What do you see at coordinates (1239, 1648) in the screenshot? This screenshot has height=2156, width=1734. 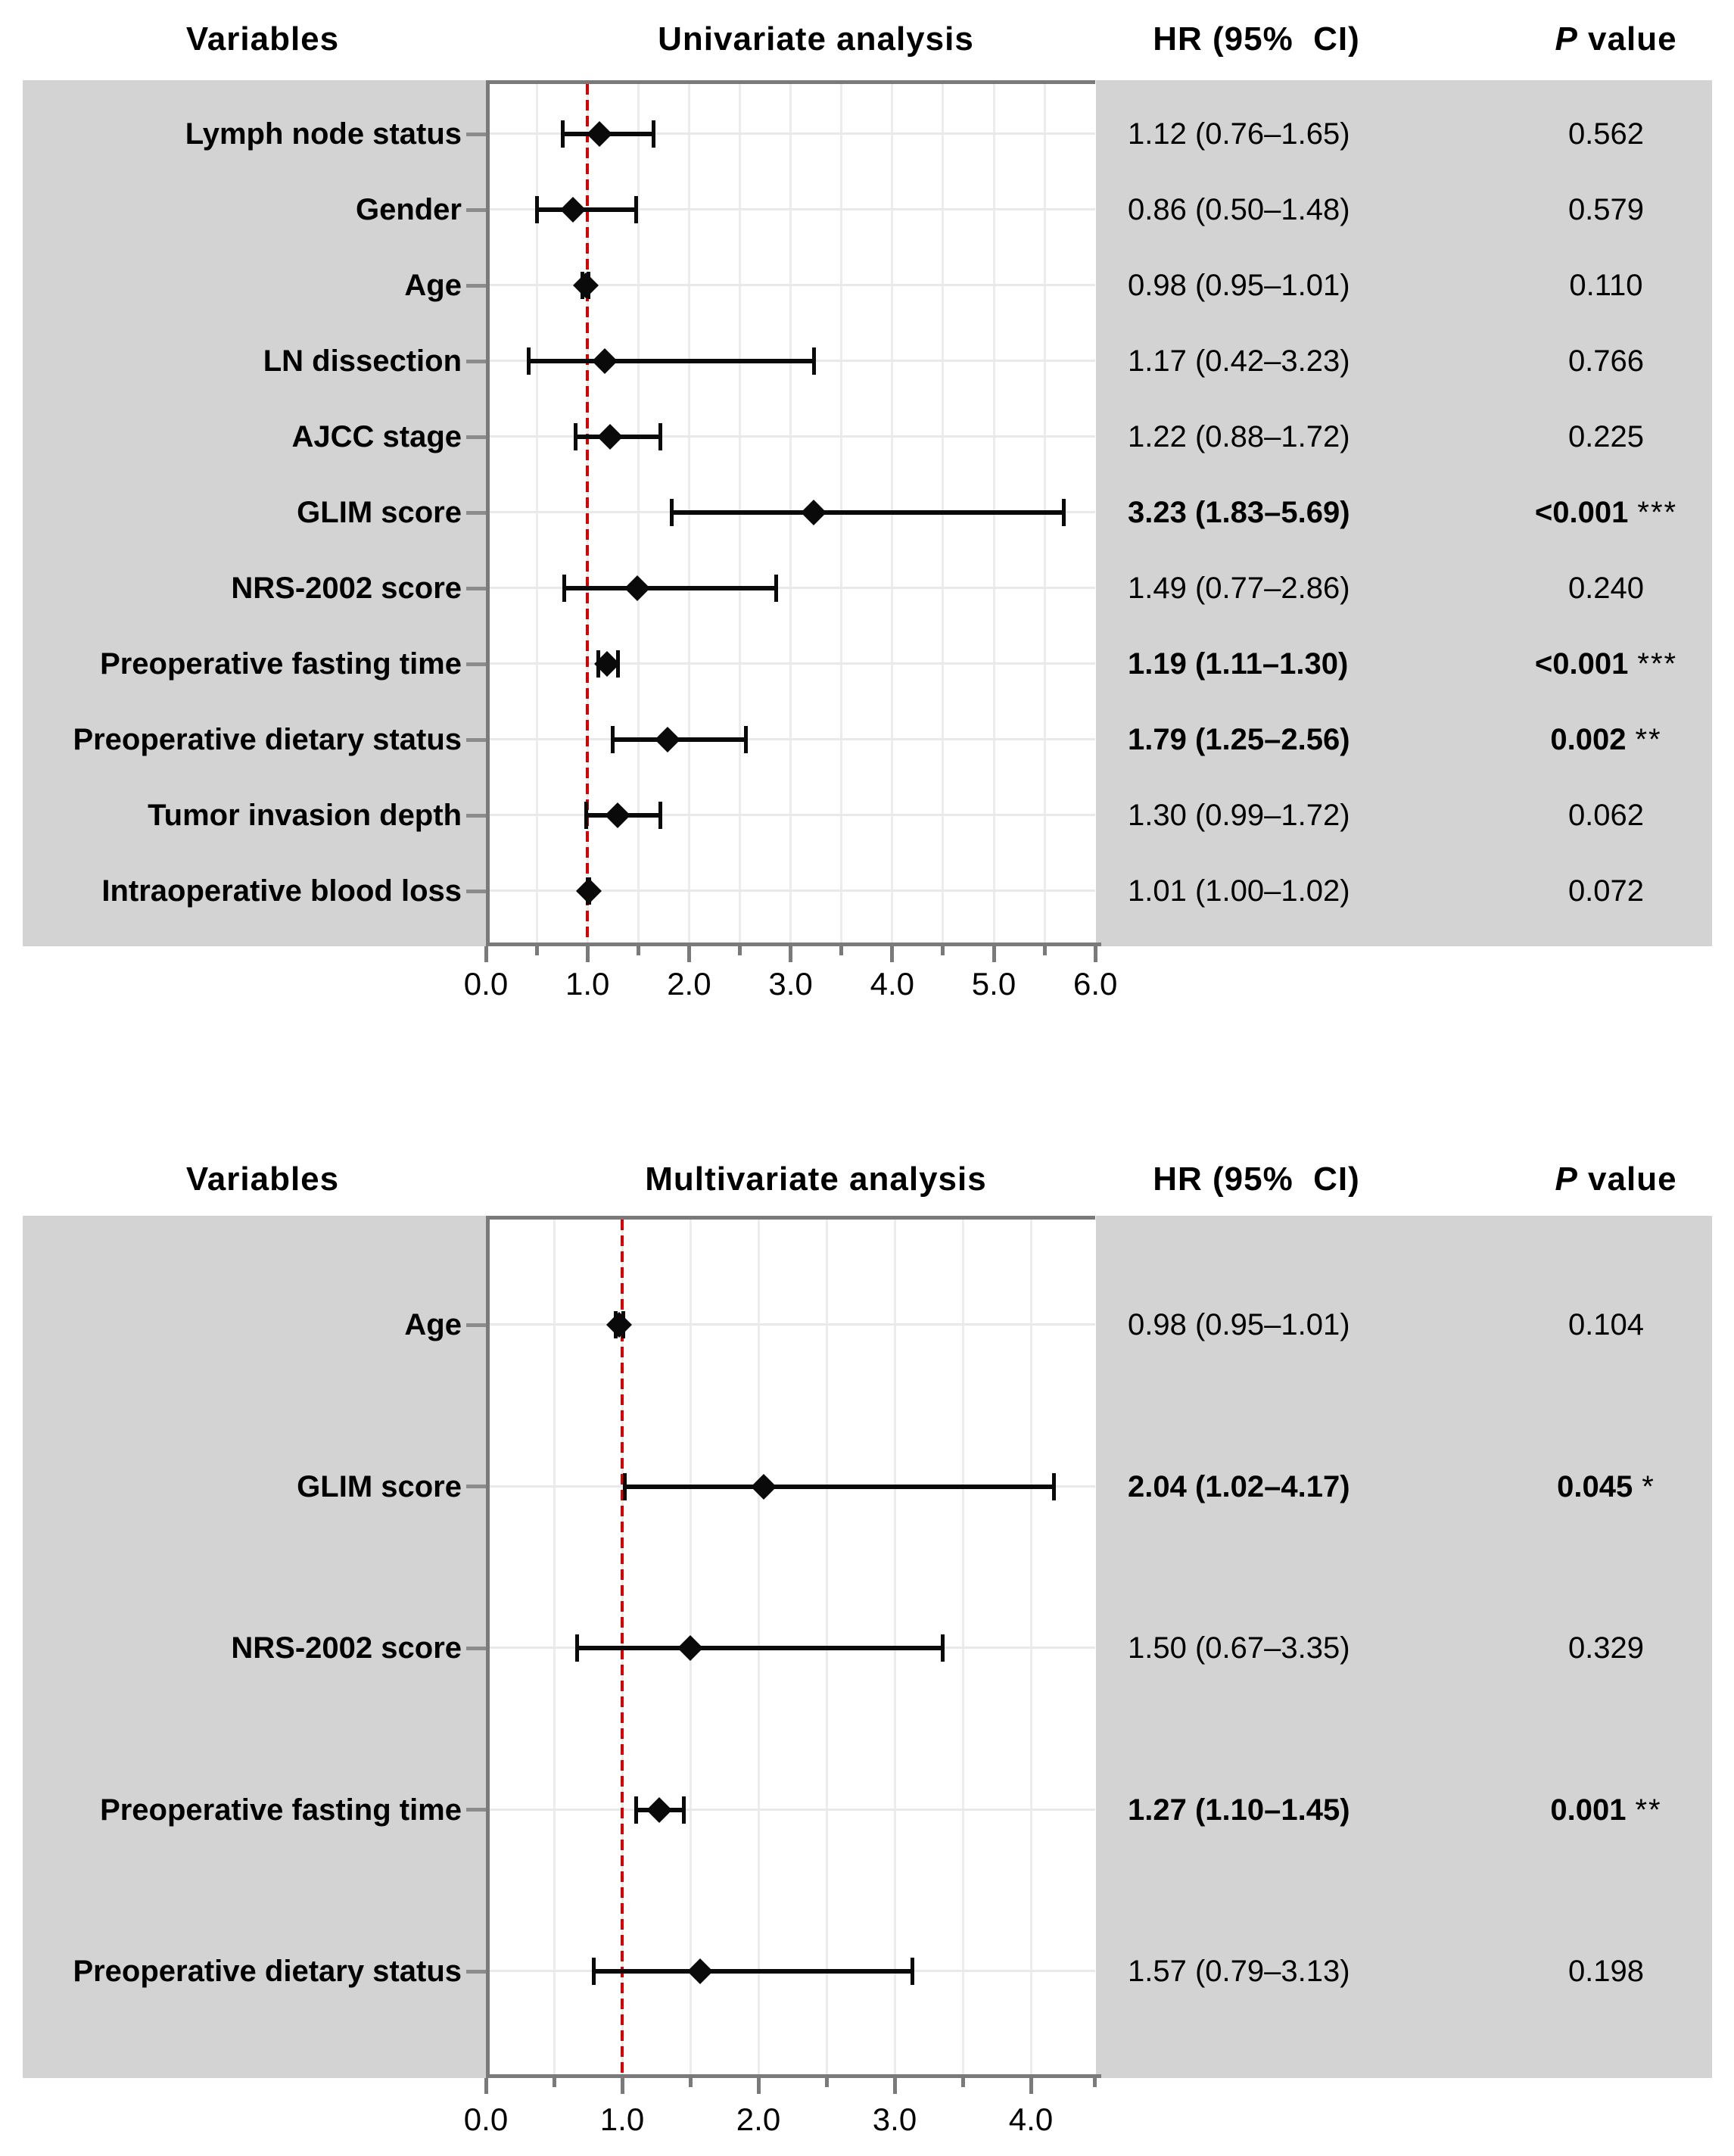 I see `hr-value: 1.50 (0.67–3.35)` at bounding box center [1239, 1648].